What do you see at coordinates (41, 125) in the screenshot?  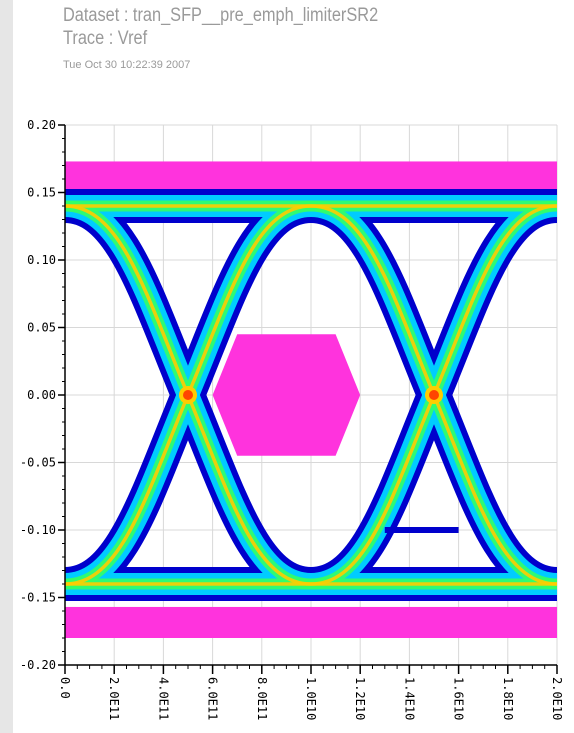 I see `y-tick-label-0: 0.20` at bounding box center [41, 125].